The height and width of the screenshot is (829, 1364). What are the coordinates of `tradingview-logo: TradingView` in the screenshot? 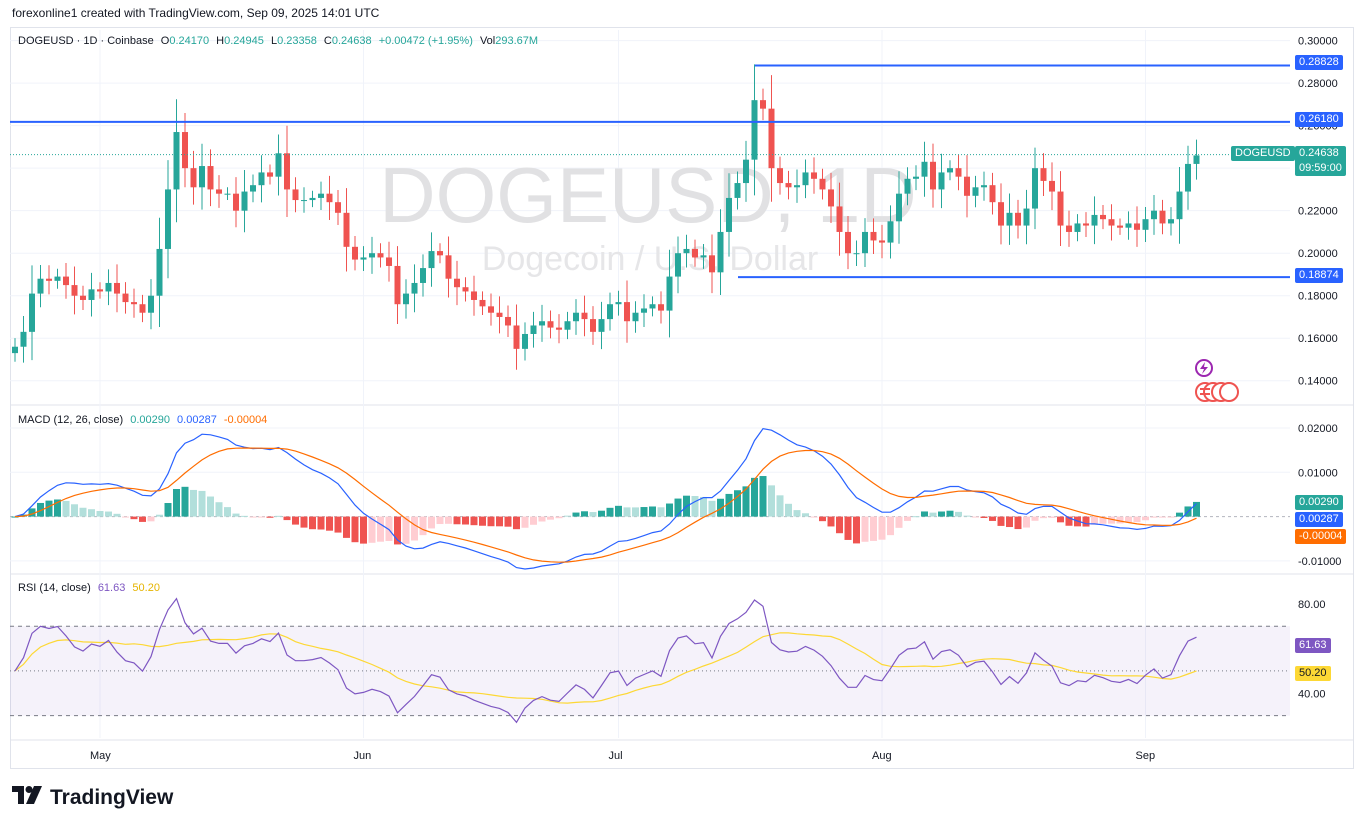 It's located at (92, 798).